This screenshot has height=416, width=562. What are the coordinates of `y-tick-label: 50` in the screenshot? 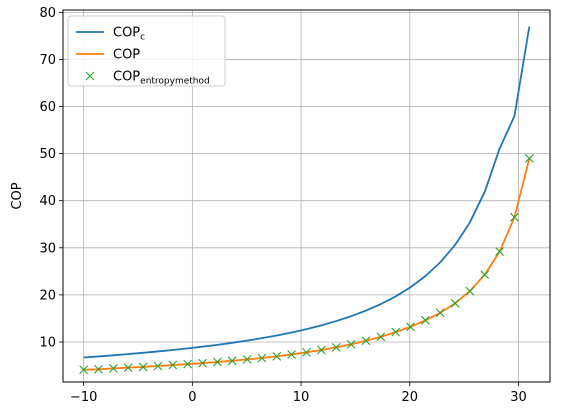 It's located at (47, 154).